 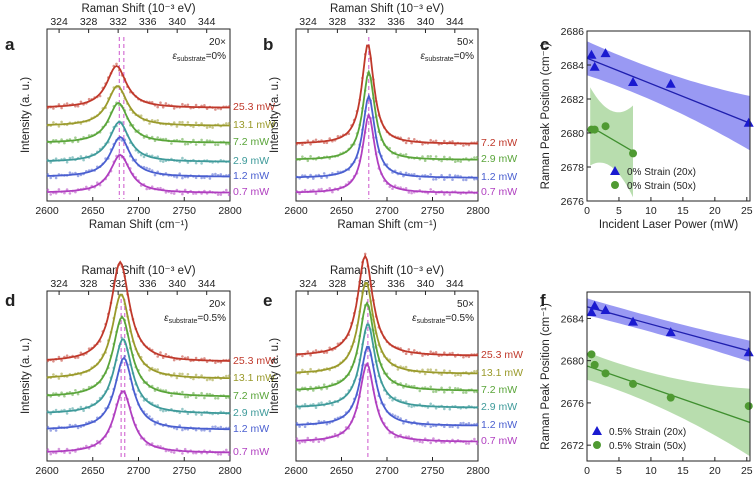 I want to click on top-tick-label: 340, so click(x=177, y=22).